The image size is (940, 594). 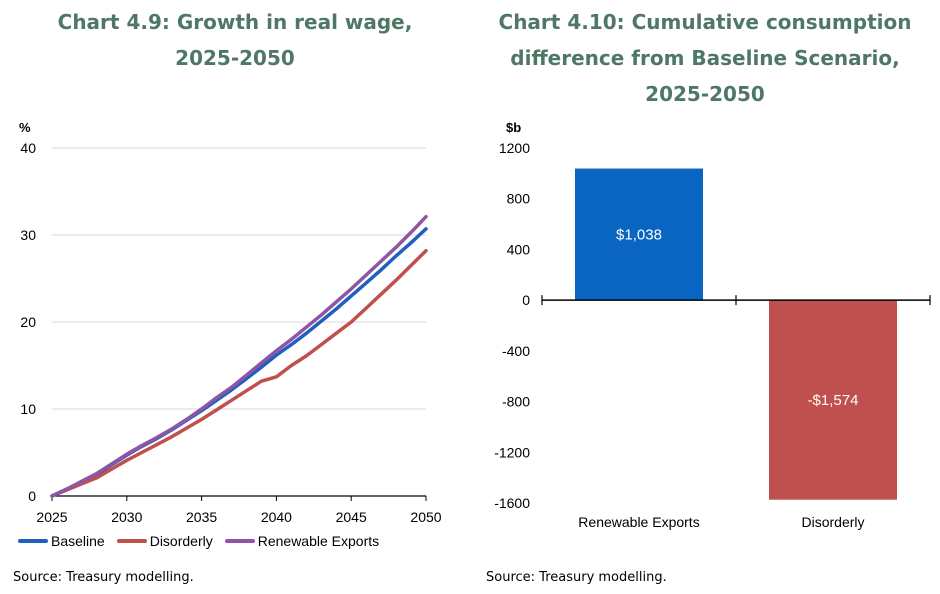 I want to click on y-tick-label: 30, so click(x=28, y=235).